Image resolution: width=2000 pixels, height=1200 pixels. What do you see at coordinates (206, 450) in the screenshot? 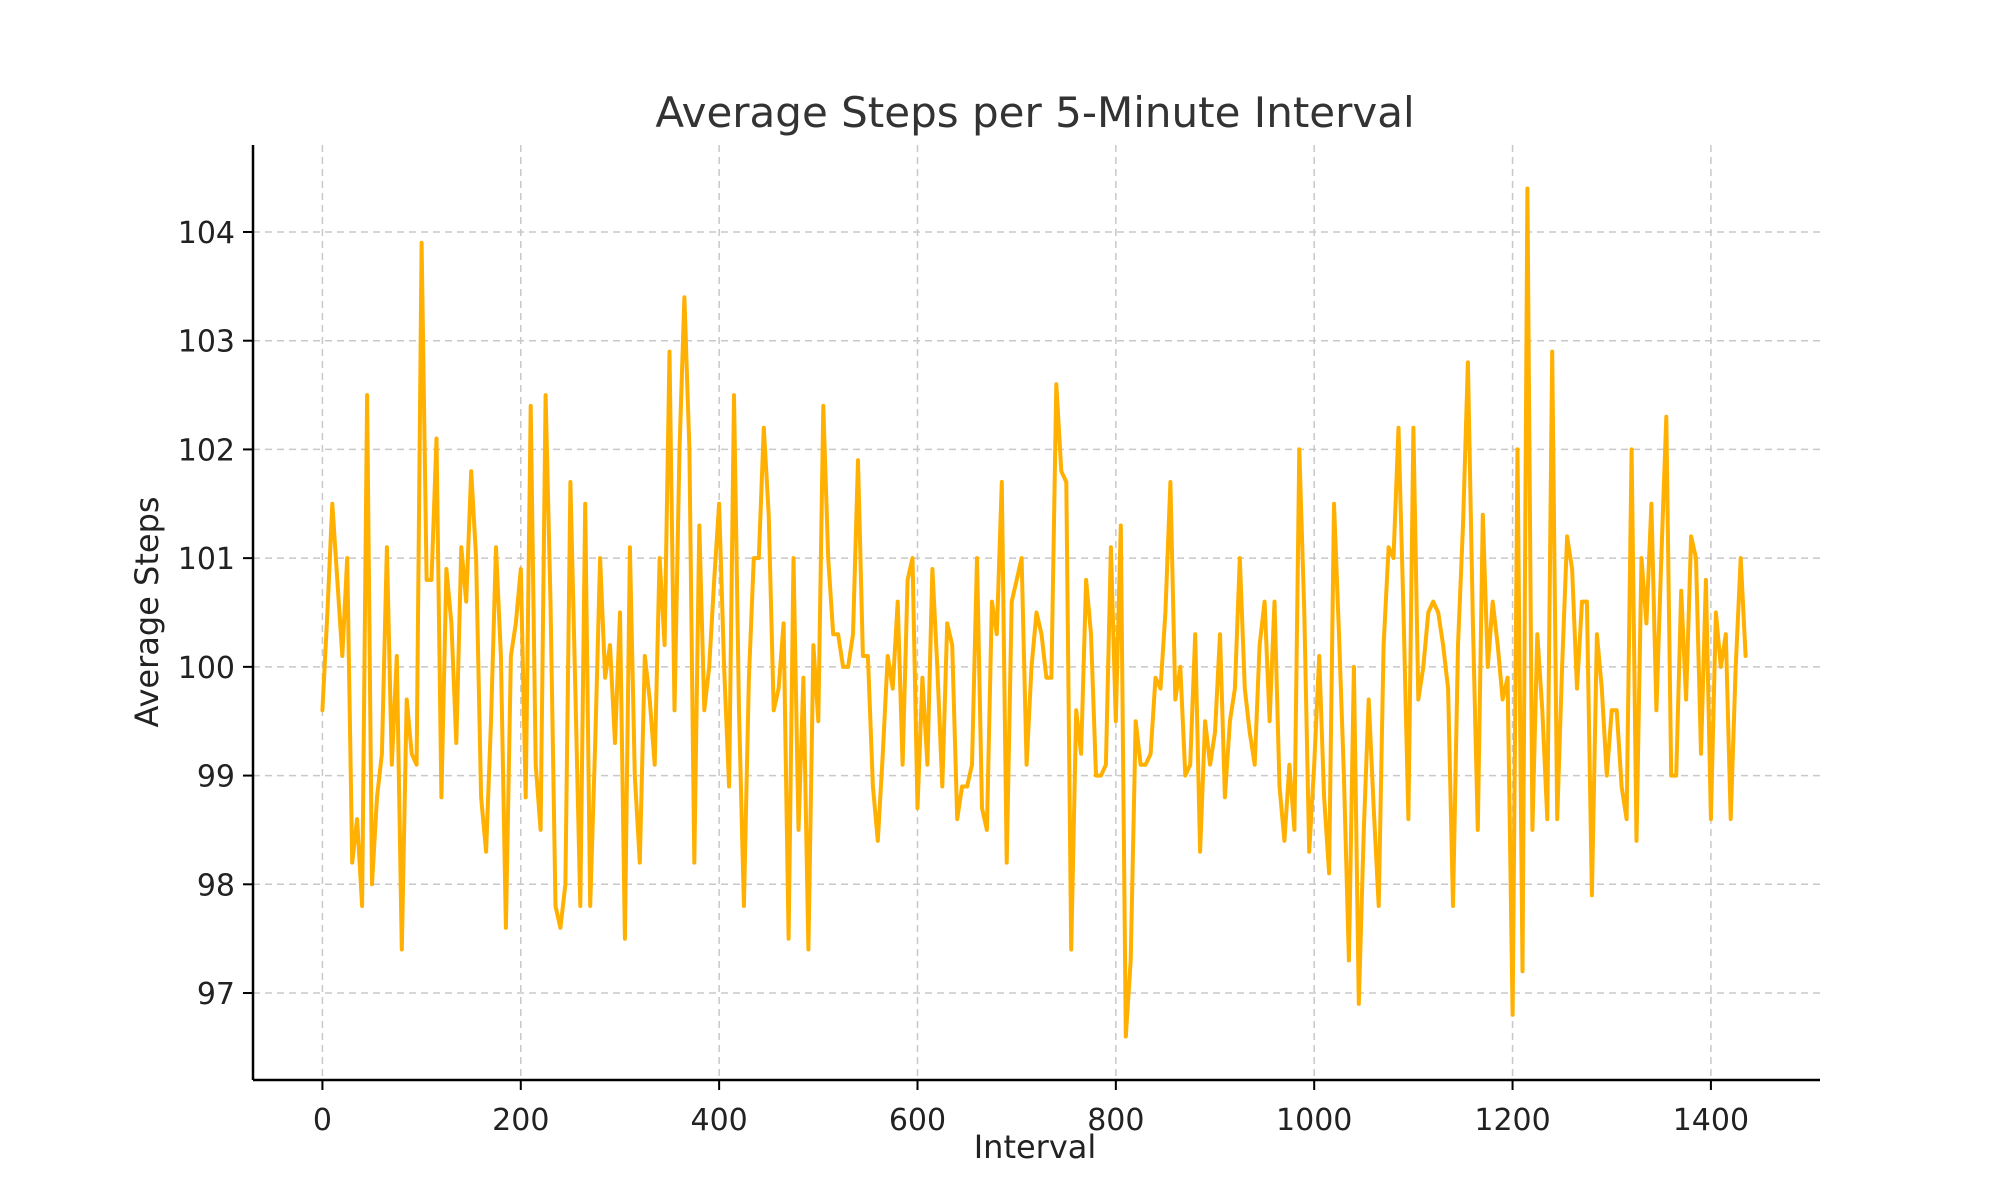
I see `y-tick-label: 102` at bounding box center [206, 450].